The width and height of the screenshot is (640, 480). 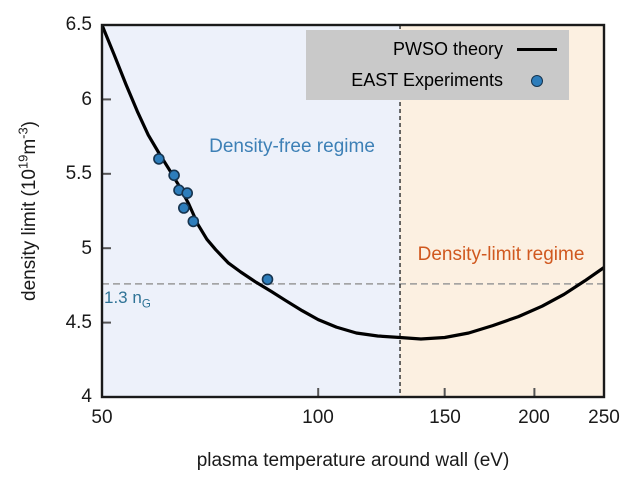 I want to click on x-axis-title: plasma temperature around wall (eV), so click(x=353, y=460).